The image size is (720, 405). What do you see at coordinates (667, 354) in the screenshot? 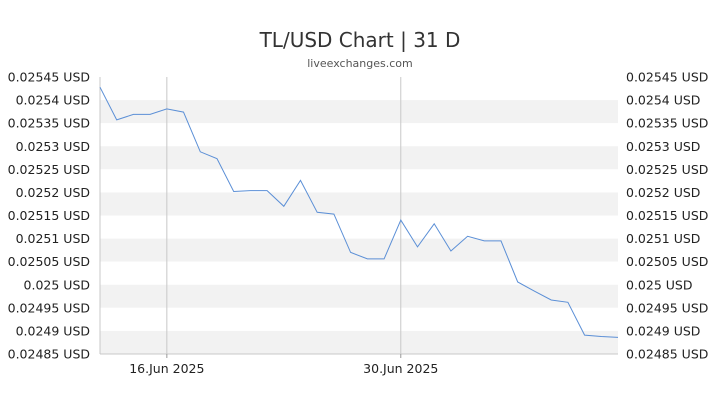
I see `y-tick-label-right: 0.02485 USD` at bounding box center [667, 354].